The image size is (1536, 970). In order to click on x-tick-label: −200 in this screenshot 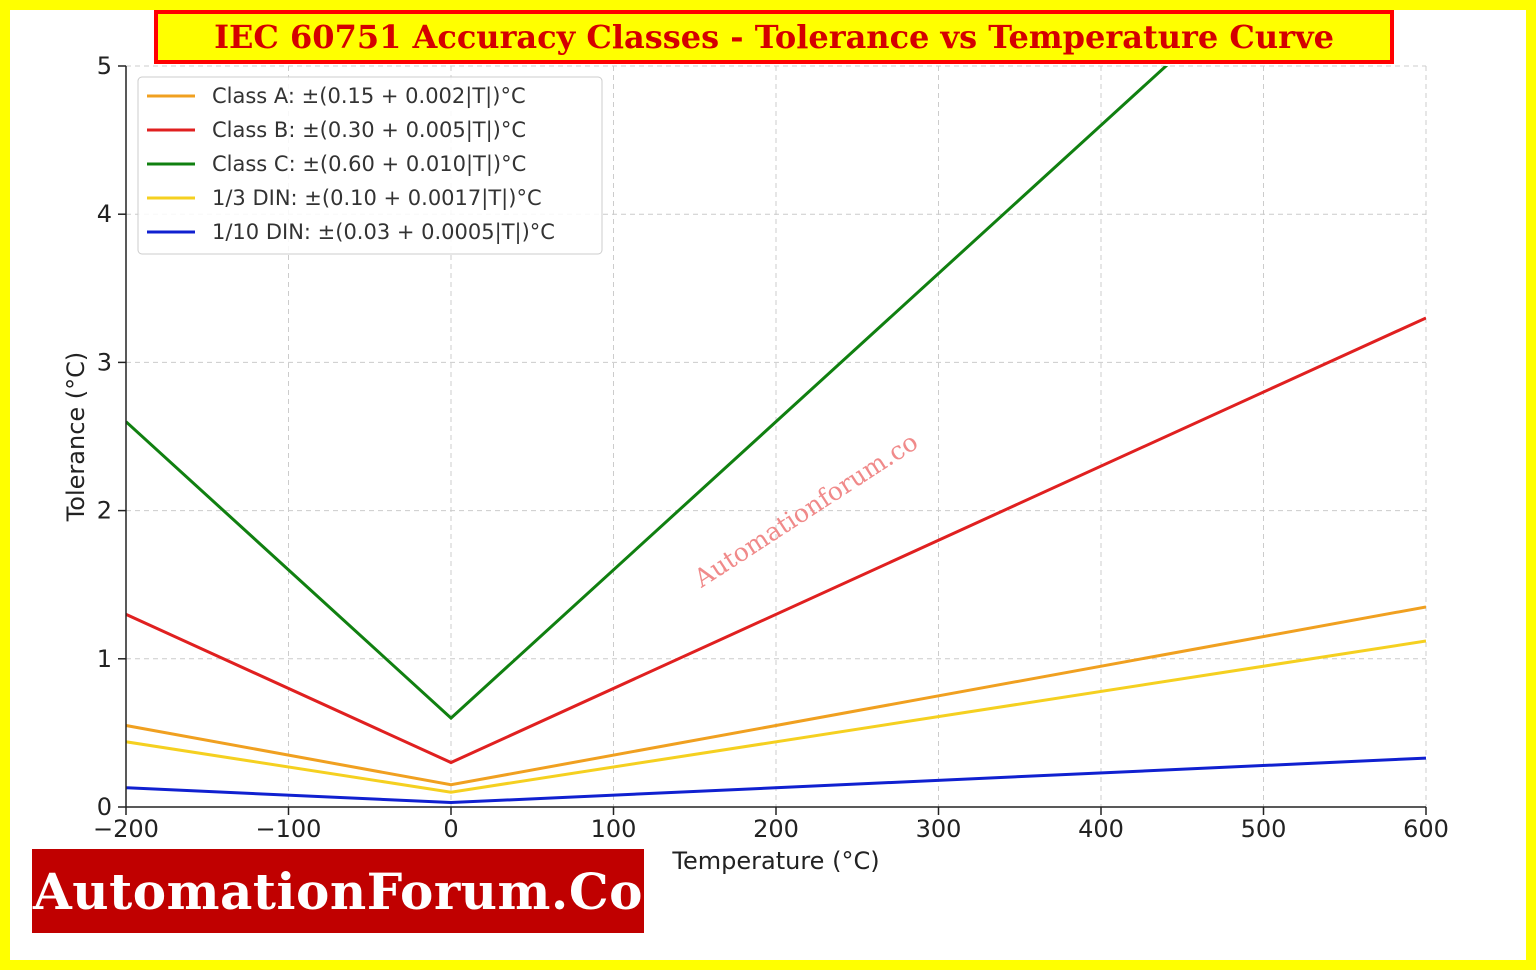, I will do `click(126, 829)`.